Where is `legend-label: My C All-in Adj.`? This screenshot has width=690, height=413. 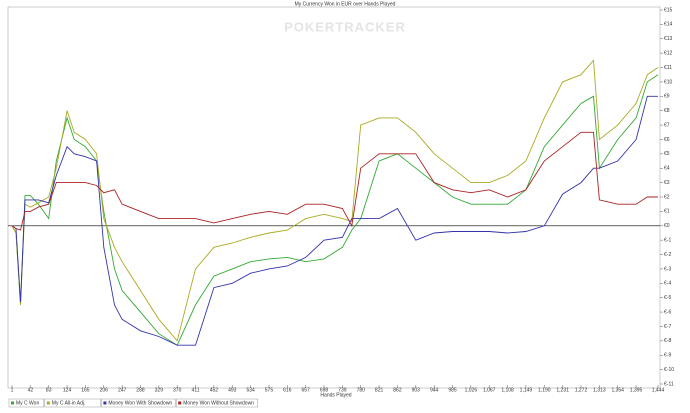
legend-label: My C All-in Adj. is located at coordinates (69, 403).